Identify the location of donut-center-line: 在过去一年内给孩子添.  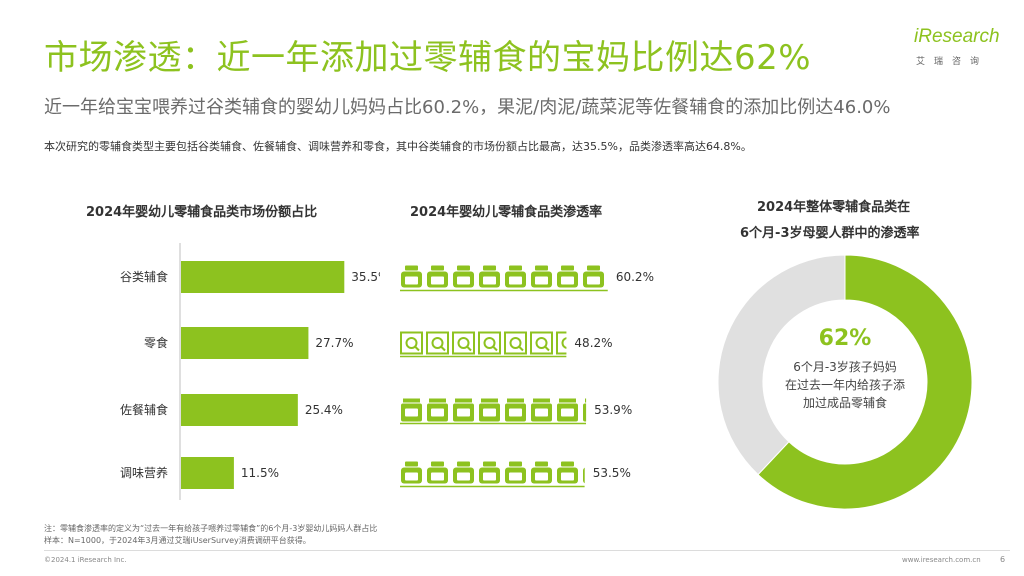
(844, 385).